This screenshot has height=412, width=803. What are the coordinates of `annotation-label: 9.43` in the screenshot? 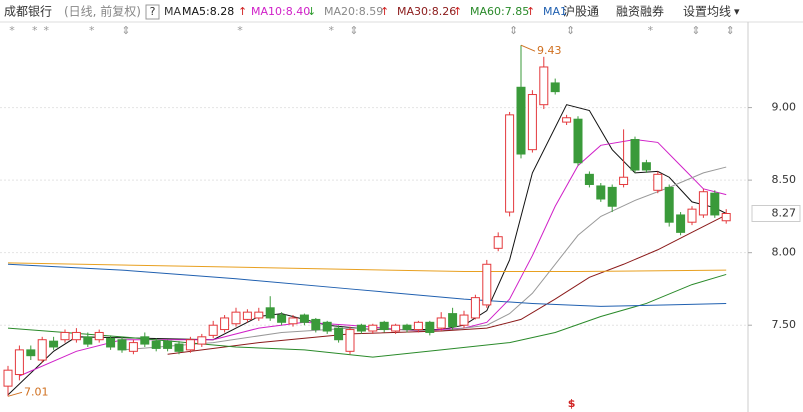 It's located at (549, 50).